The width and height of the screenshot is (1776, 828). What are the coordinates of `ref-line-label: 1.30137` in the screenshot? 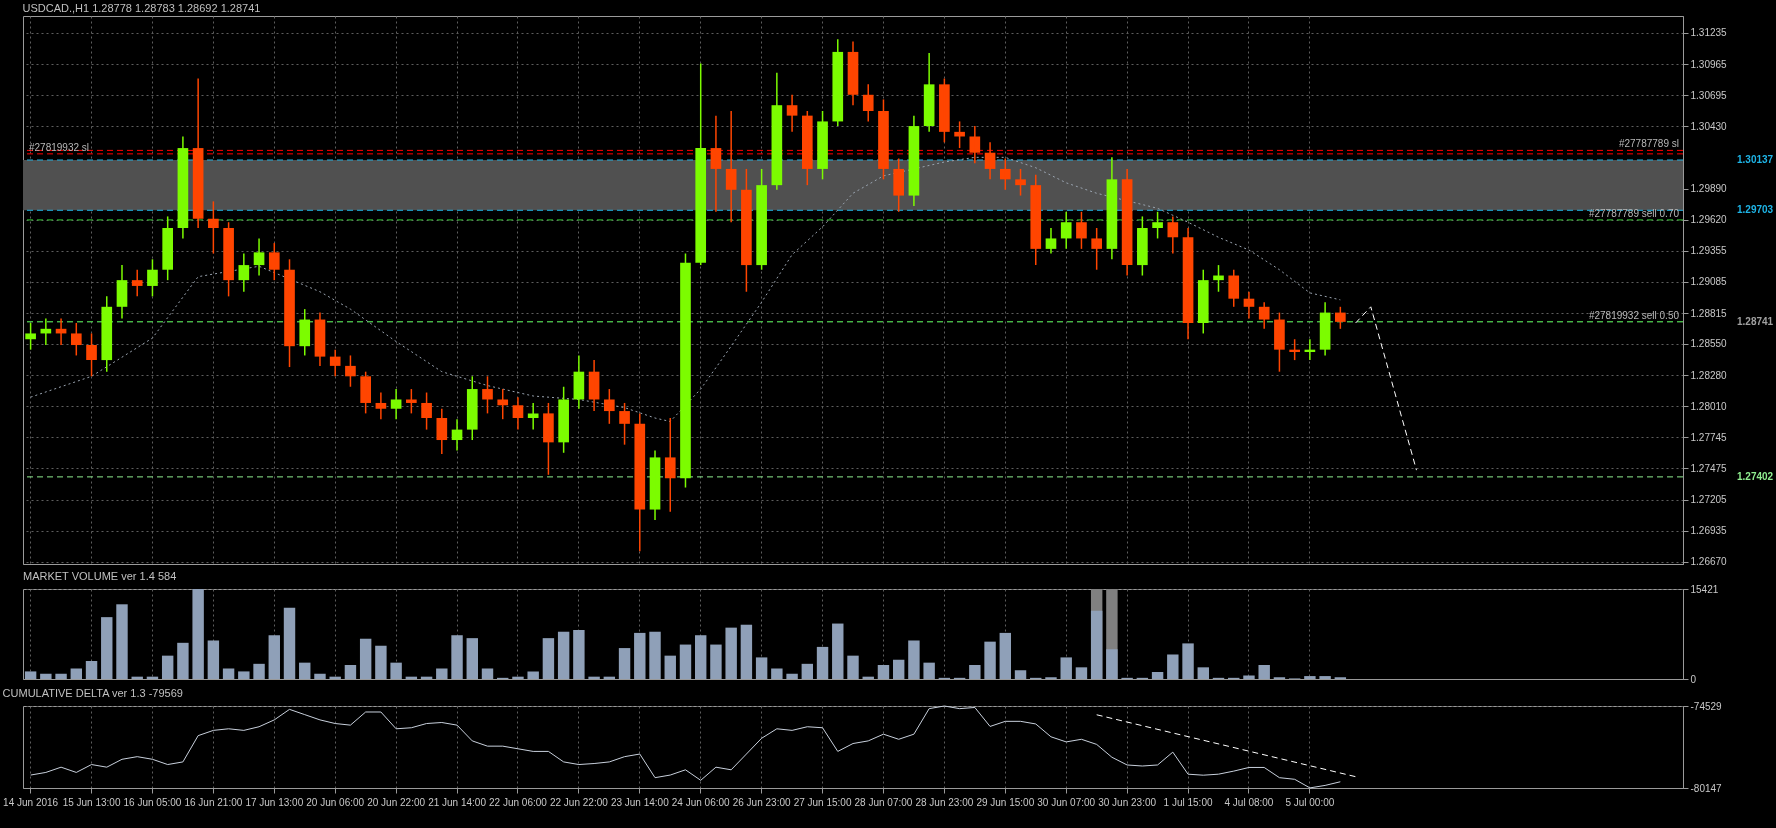 It's located at (1755, 160).